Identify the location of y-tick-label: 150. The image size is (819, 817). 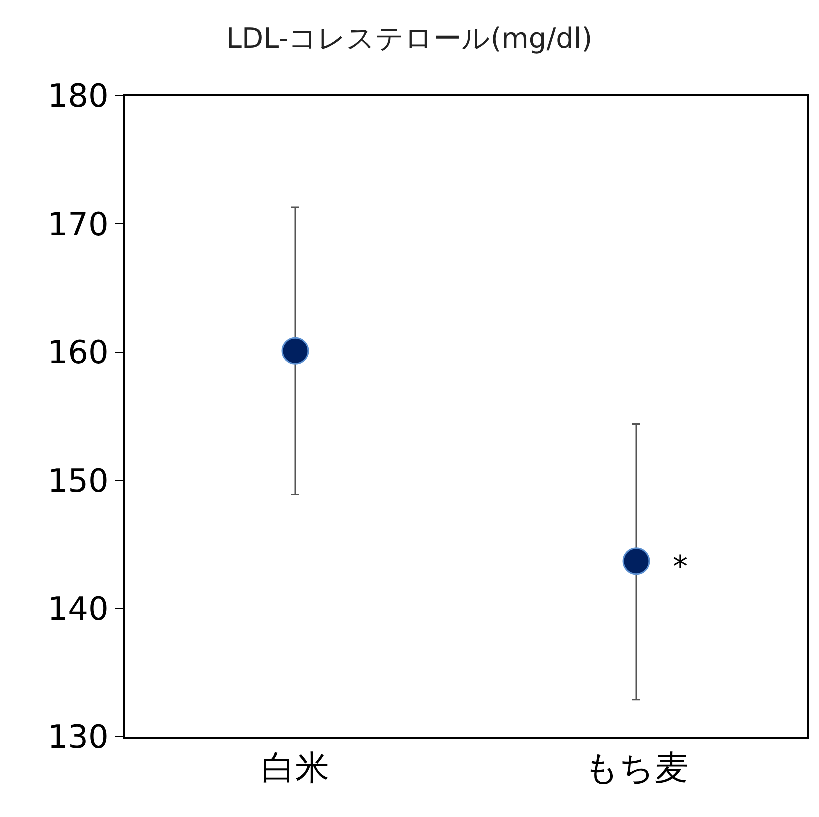
(78, 481).